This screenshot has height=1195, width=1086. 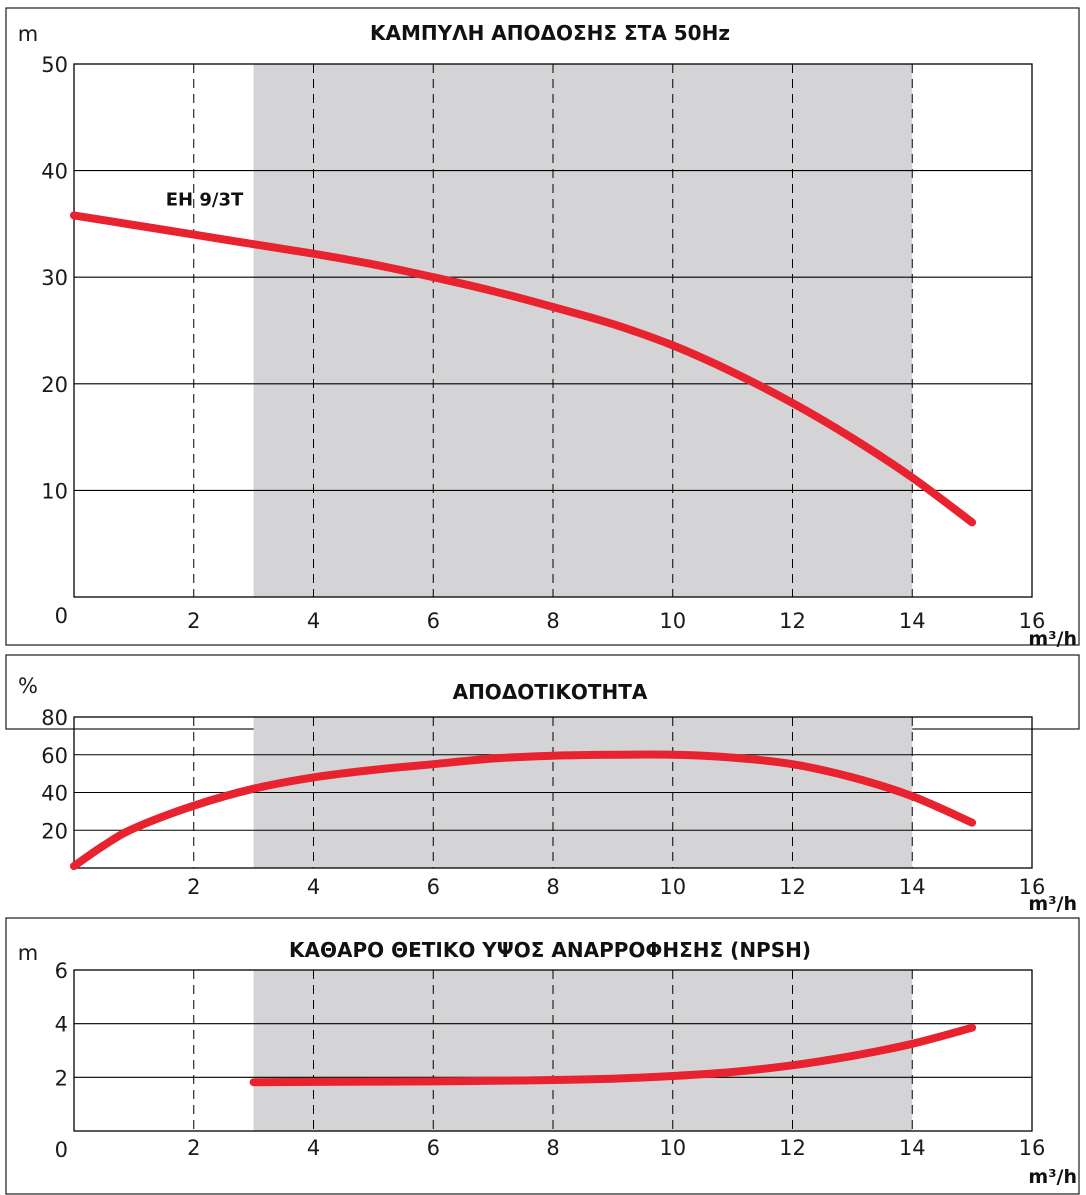 I want to click on curve-label: EH 9/3T, so click(x=205, y=199).